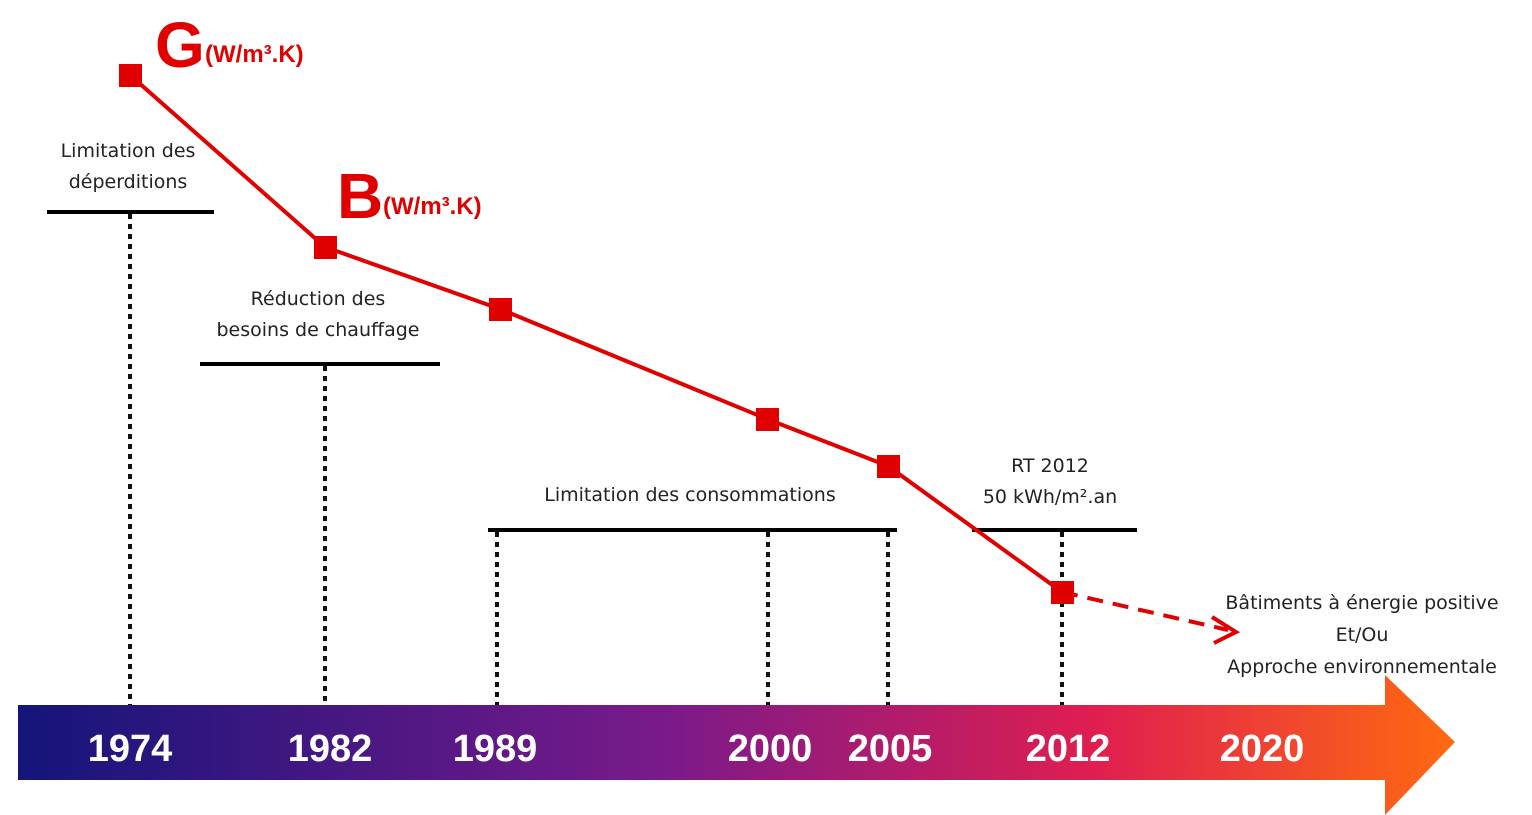  What do you see at coordinates (1068, 749) in the screenshot?
I see `year-label: 2012` at bounding box center [1068, 749].